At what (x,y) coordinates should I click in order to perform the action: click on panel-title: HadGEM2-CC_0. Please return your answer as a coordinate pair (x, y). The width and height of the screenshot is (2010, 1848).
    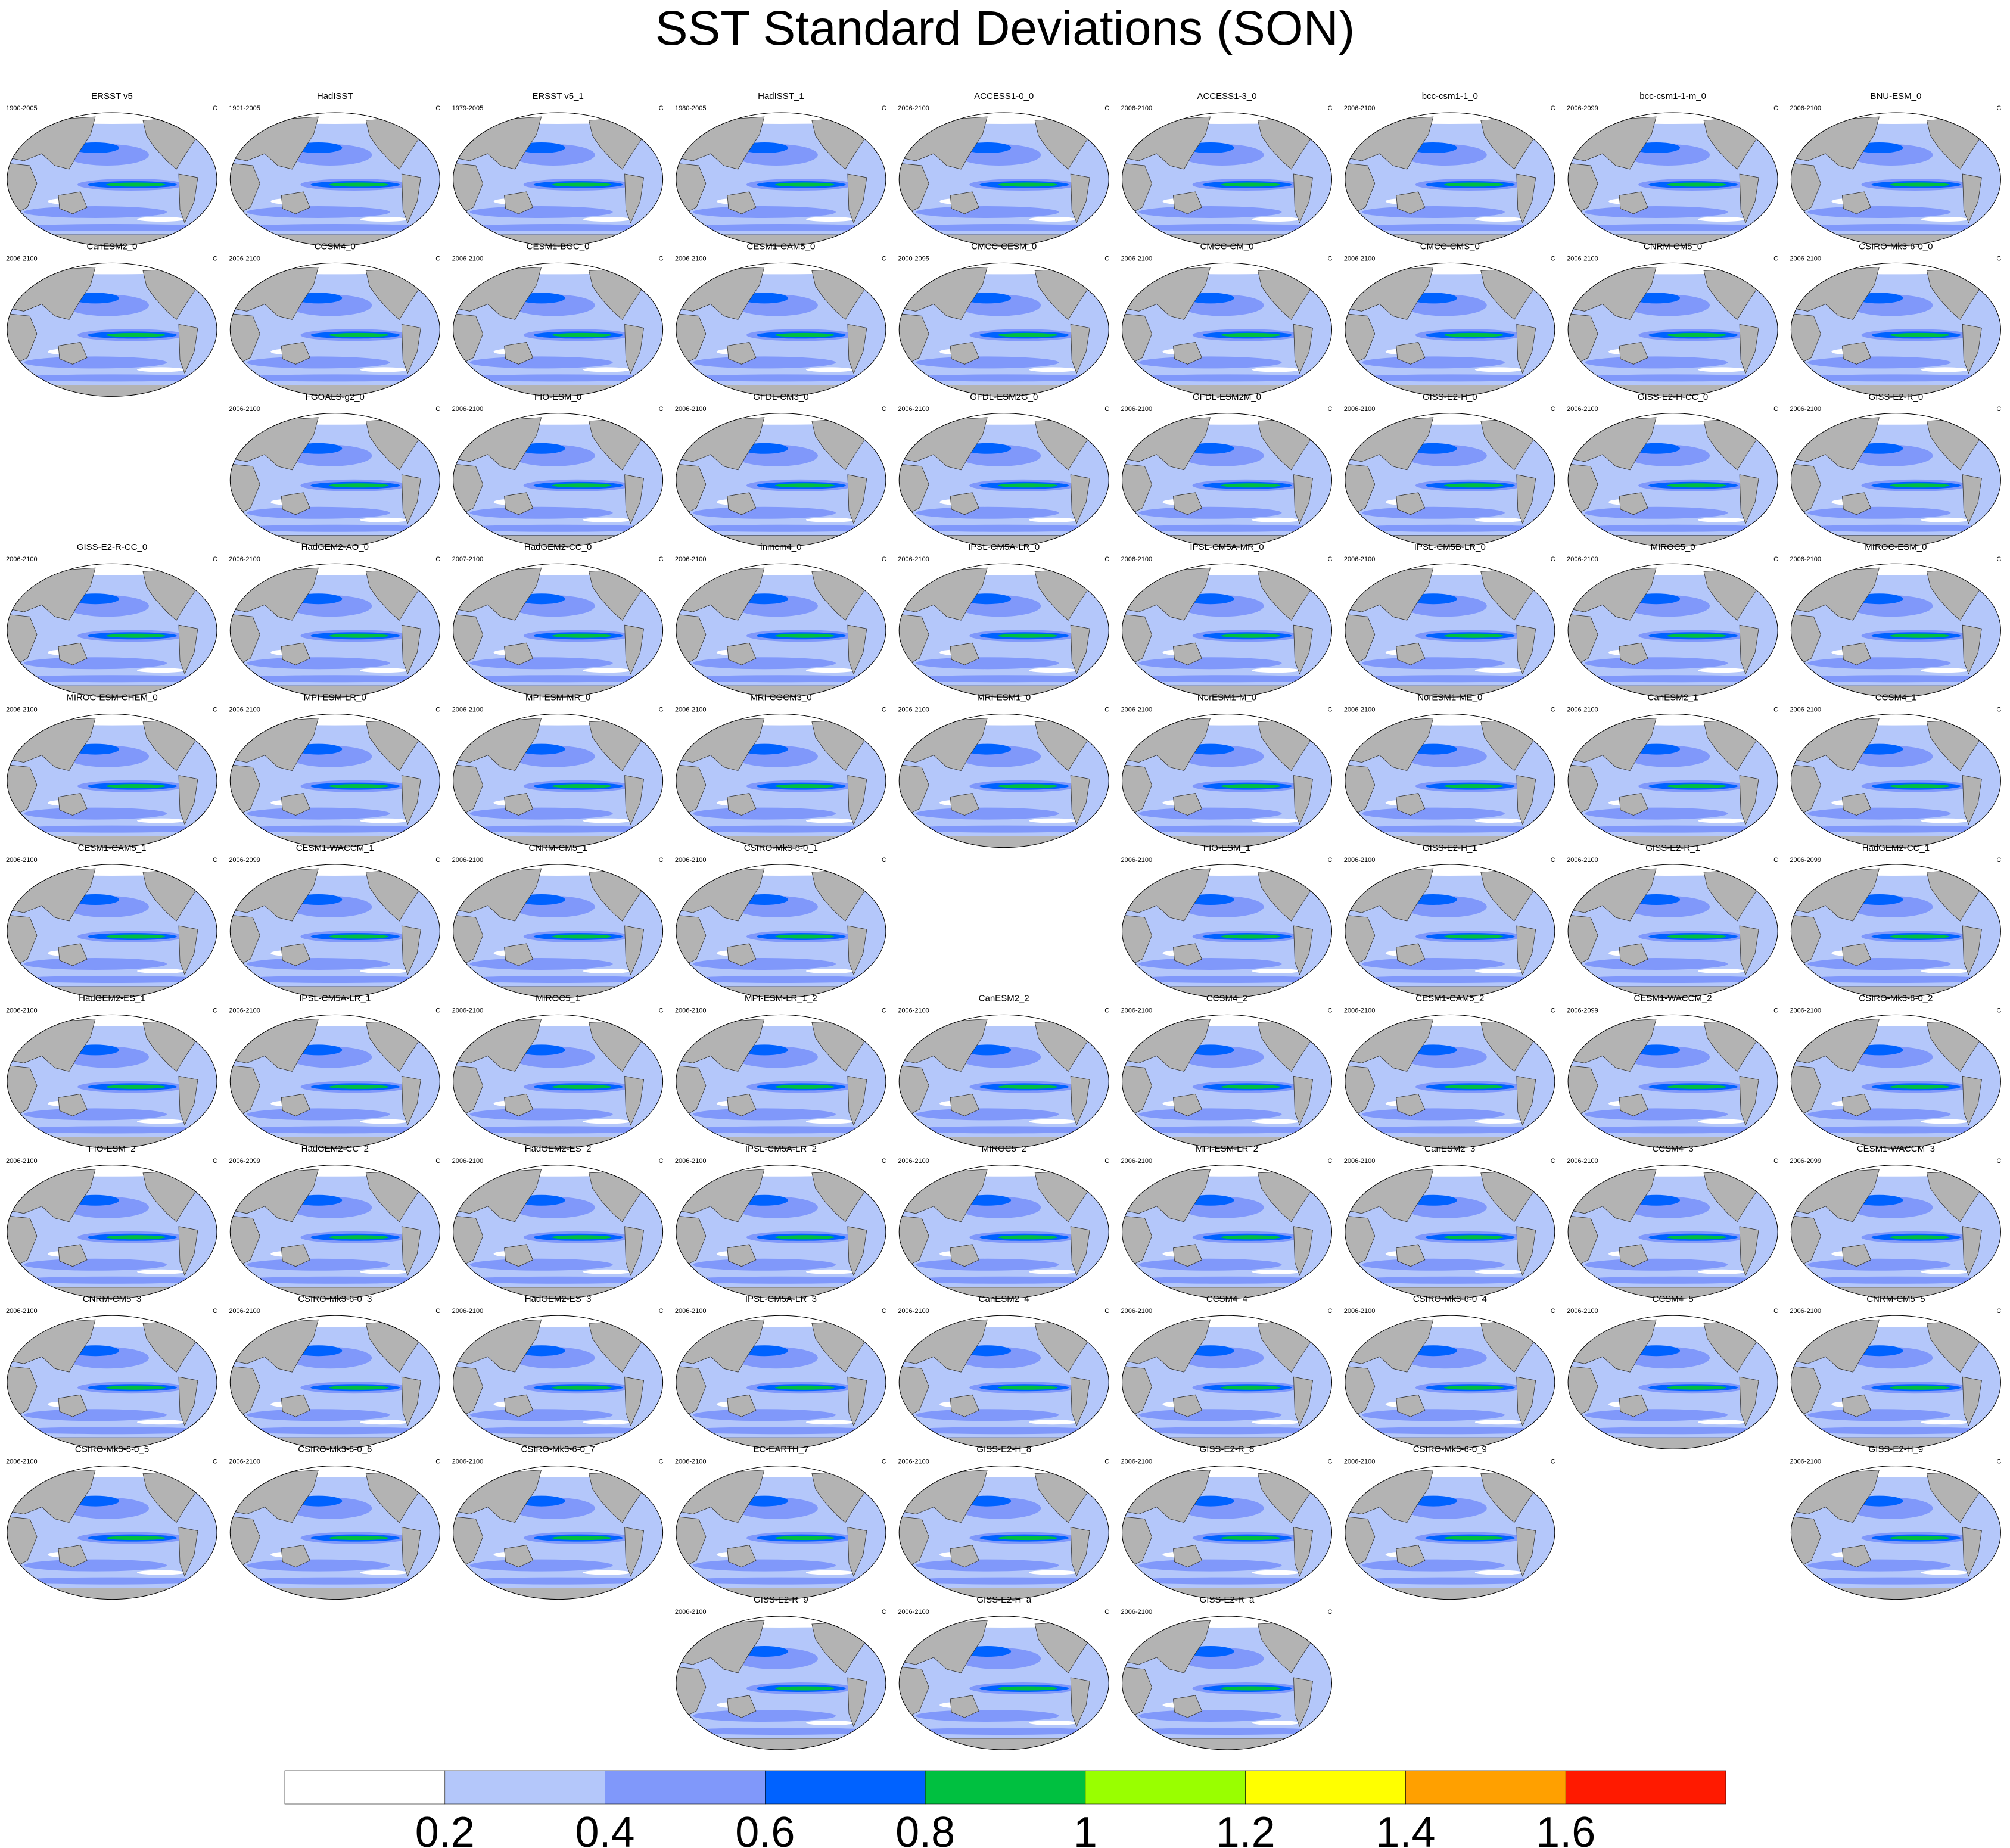
    Looking at the image, I should click on (558, 547).